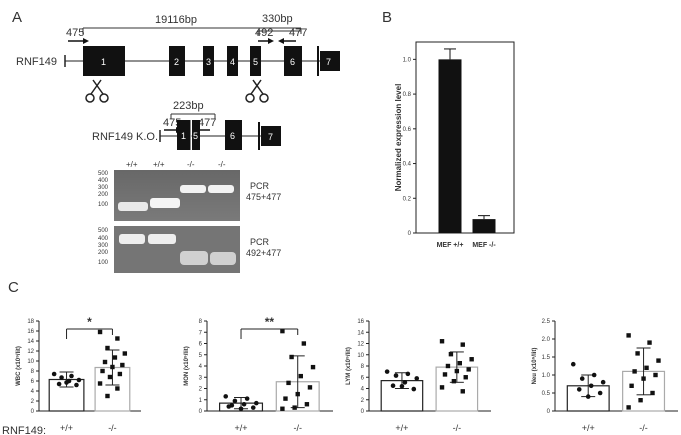 This screenshot has height=435, width=681. I want to click on lane-label-2: +/+, so click(159, 164).